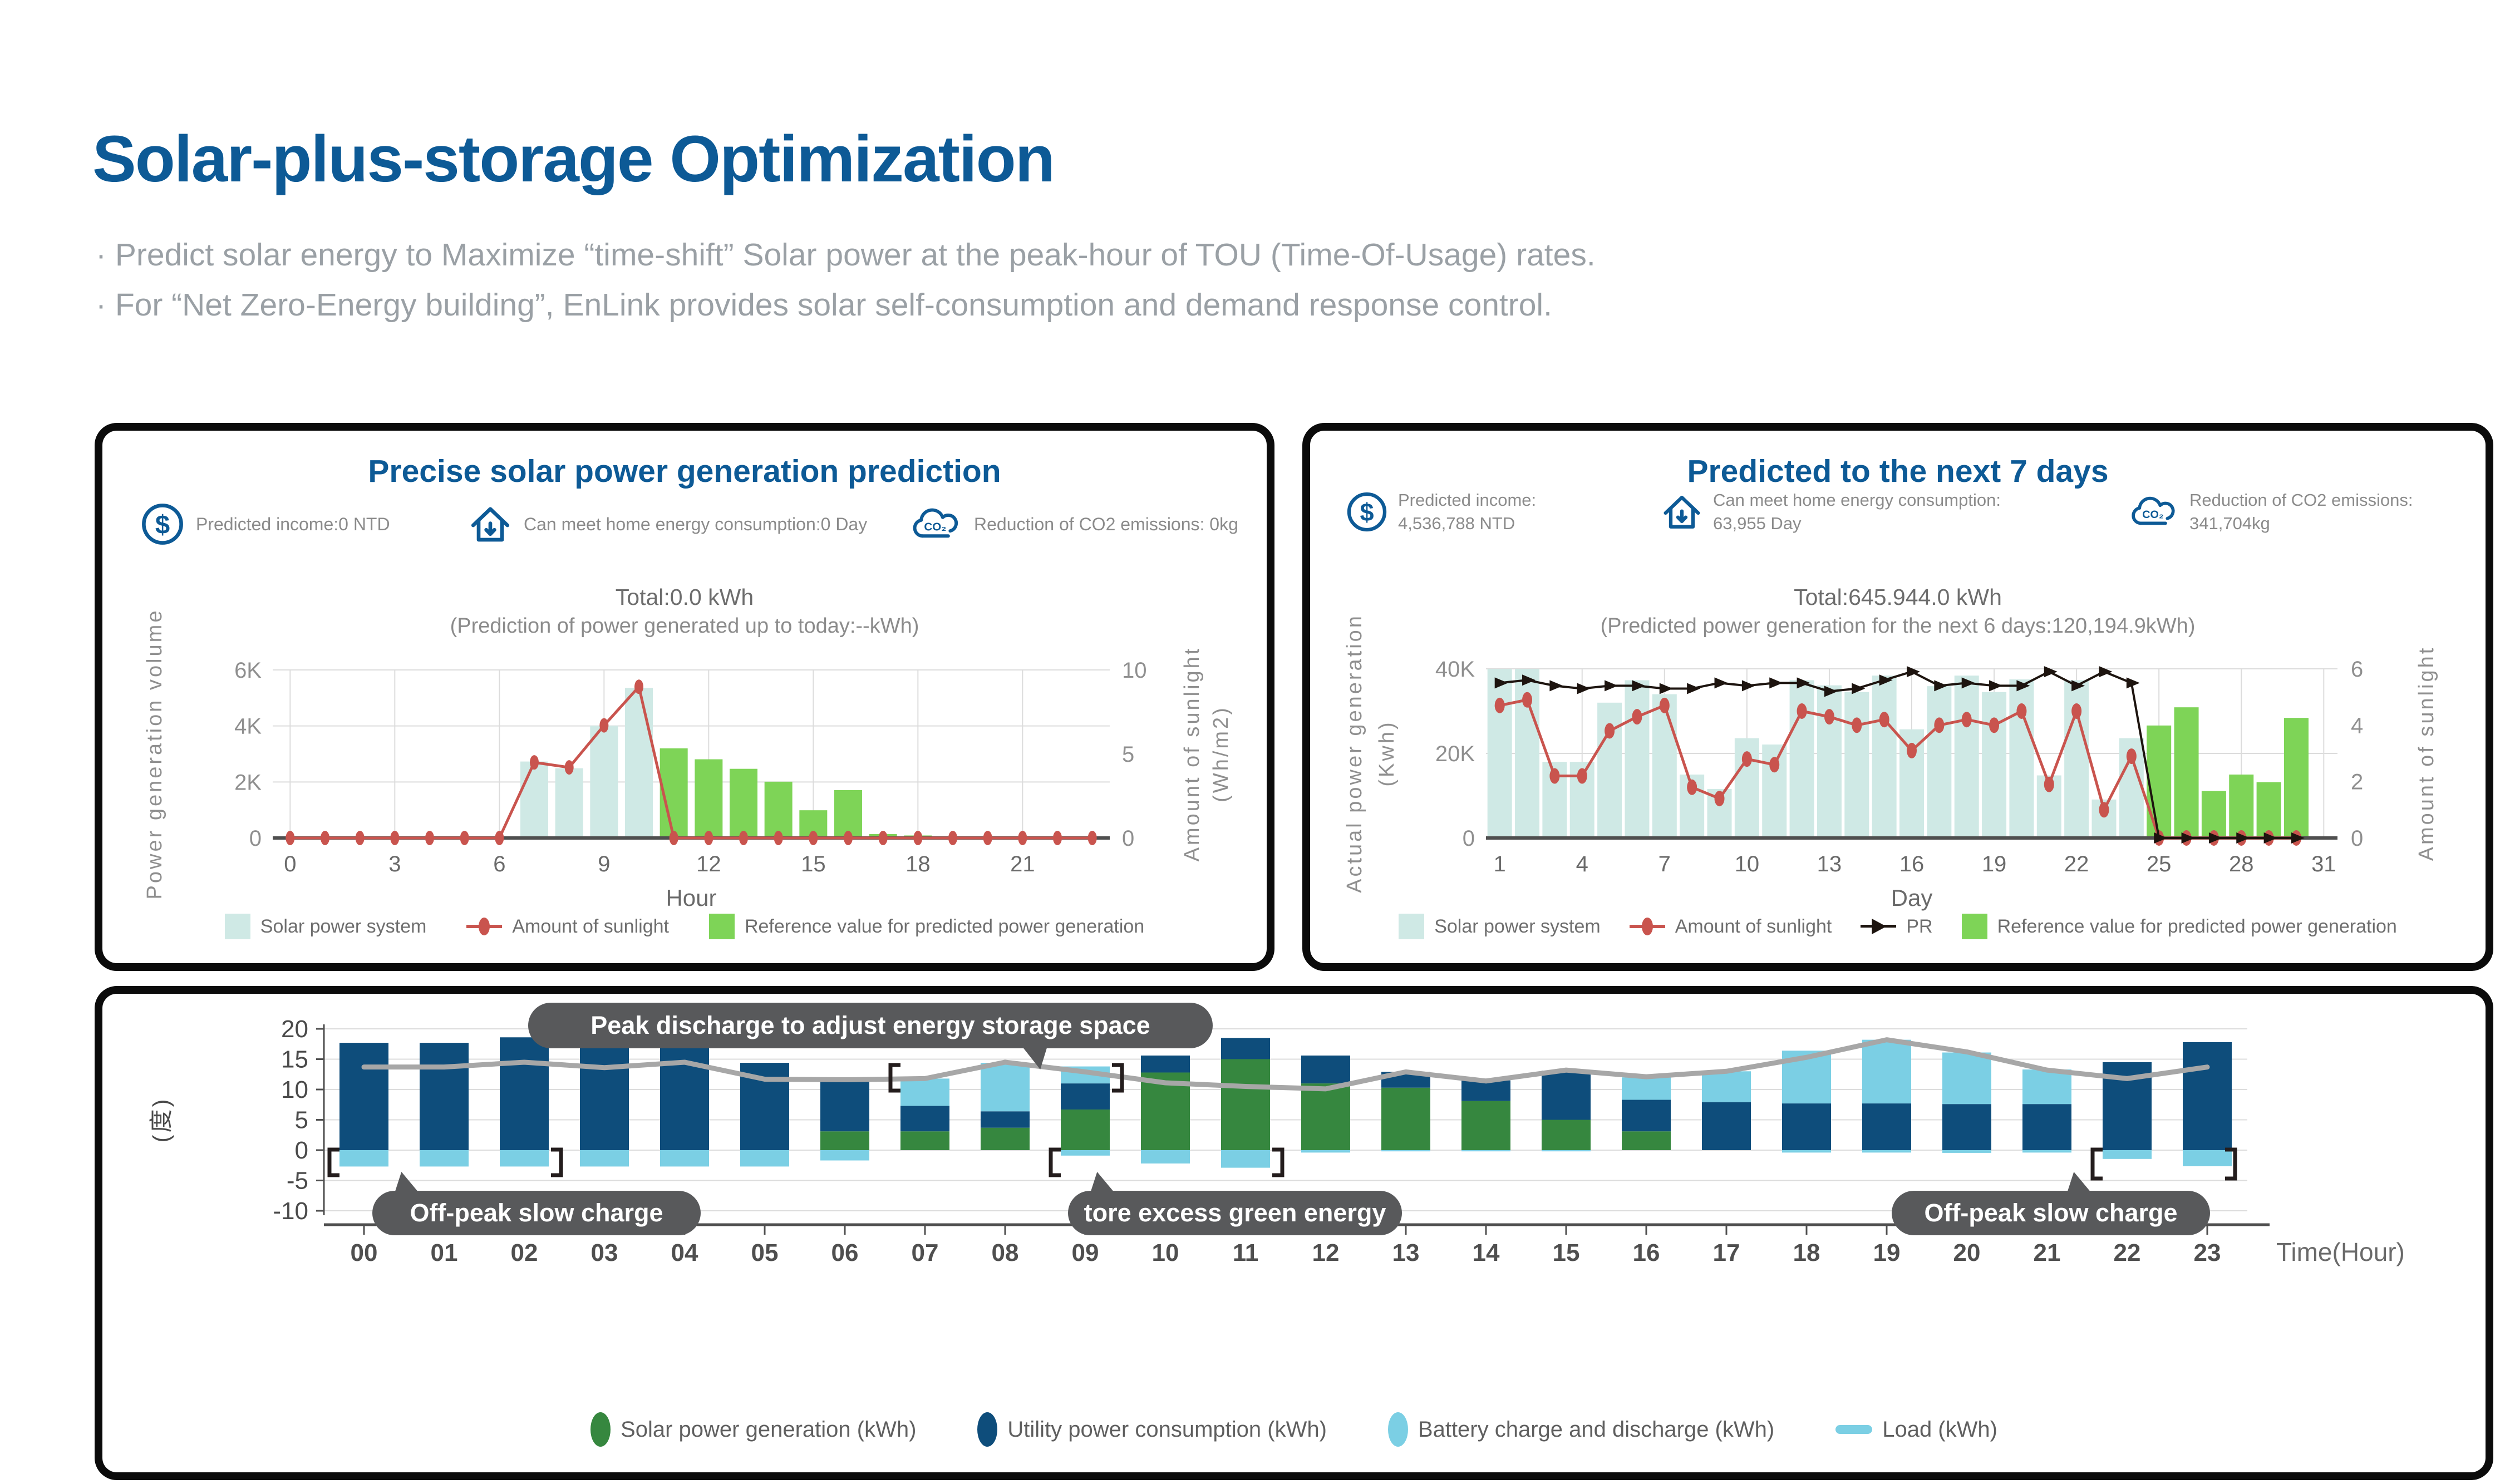 This screenshot has height=1484, width=2505. Describe the element at coordinates (290, 1211) in the screenshot. I see `svg-text: -10` at that location.